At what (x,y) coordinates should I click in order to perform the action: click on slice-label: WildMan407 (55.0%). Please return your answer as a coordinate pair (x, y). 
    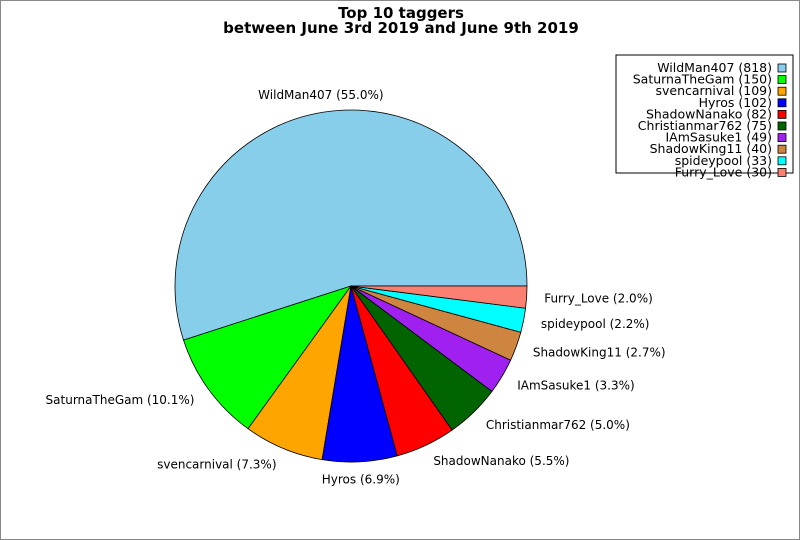
    Looking at the image, I should click on (320, 95).